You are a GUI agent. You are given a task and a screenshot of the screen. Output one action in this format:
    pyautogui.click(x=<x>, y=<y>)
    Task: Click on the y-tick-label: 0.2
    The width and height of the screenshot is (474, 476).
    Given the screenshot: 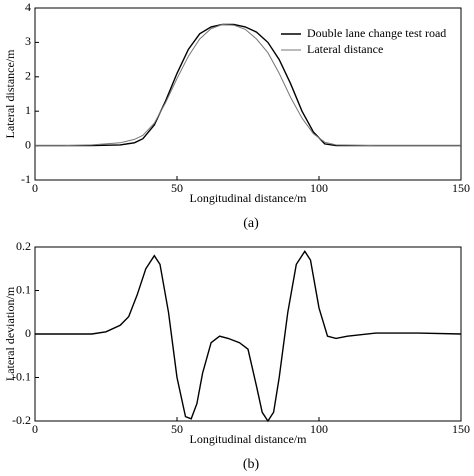 What is the action you would take?
    pyautogui.click(x=23, y=246)
    